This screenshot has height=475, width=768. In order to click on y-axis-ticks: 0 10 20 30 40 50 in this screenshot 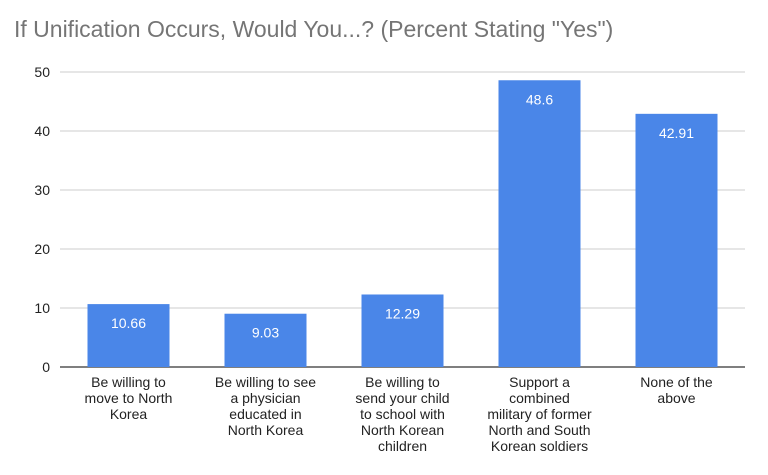, I will do `click(42, 219)`.